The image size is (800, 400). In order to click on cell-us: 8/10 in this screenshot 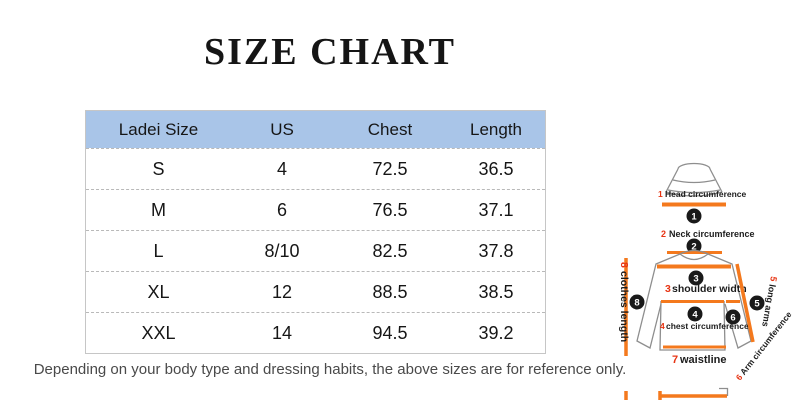, I will do `click(282, 250)`.